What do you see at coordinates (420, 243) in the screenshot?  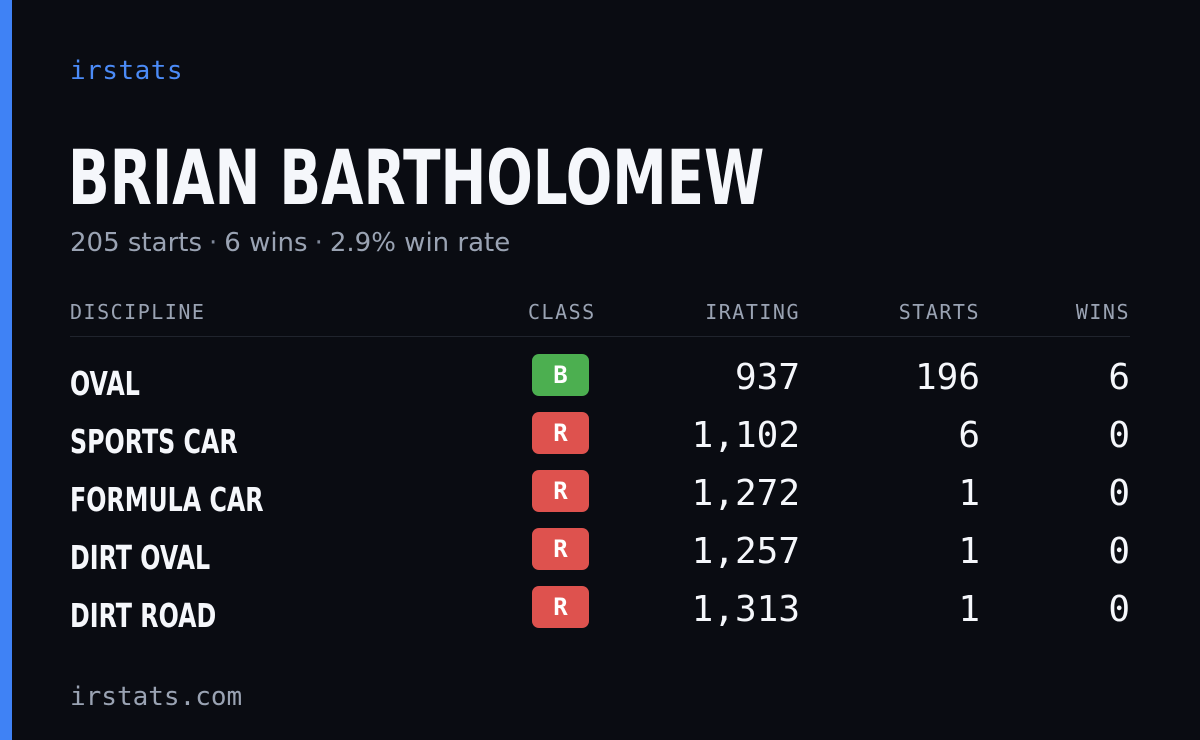 I see `summary-win-rate: 2.9% win rate` at bounding box center [420, 243].